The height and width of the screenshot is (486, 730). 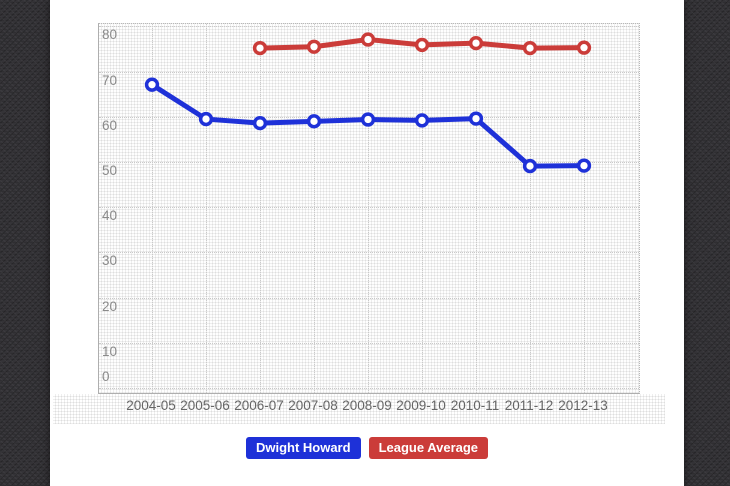 What do you see at coordinates (367, 448) in the screenshot?
I see `chart-legend: Dwight Howard League Average` at bounding box center [367, 448].